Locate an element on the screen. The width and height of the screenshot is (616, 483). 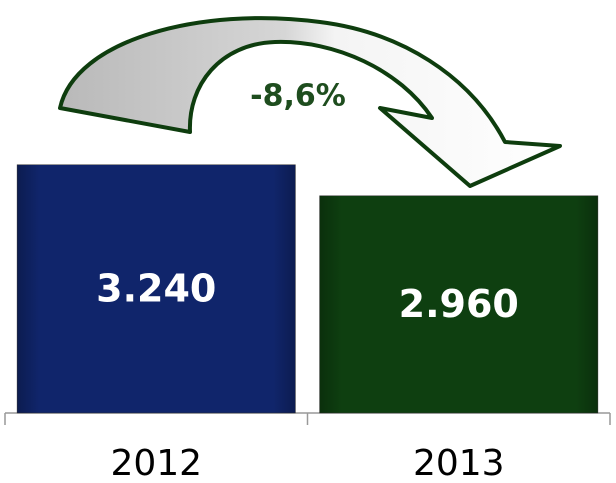
annotation: -8,6% is located at coordinates (298, 96).